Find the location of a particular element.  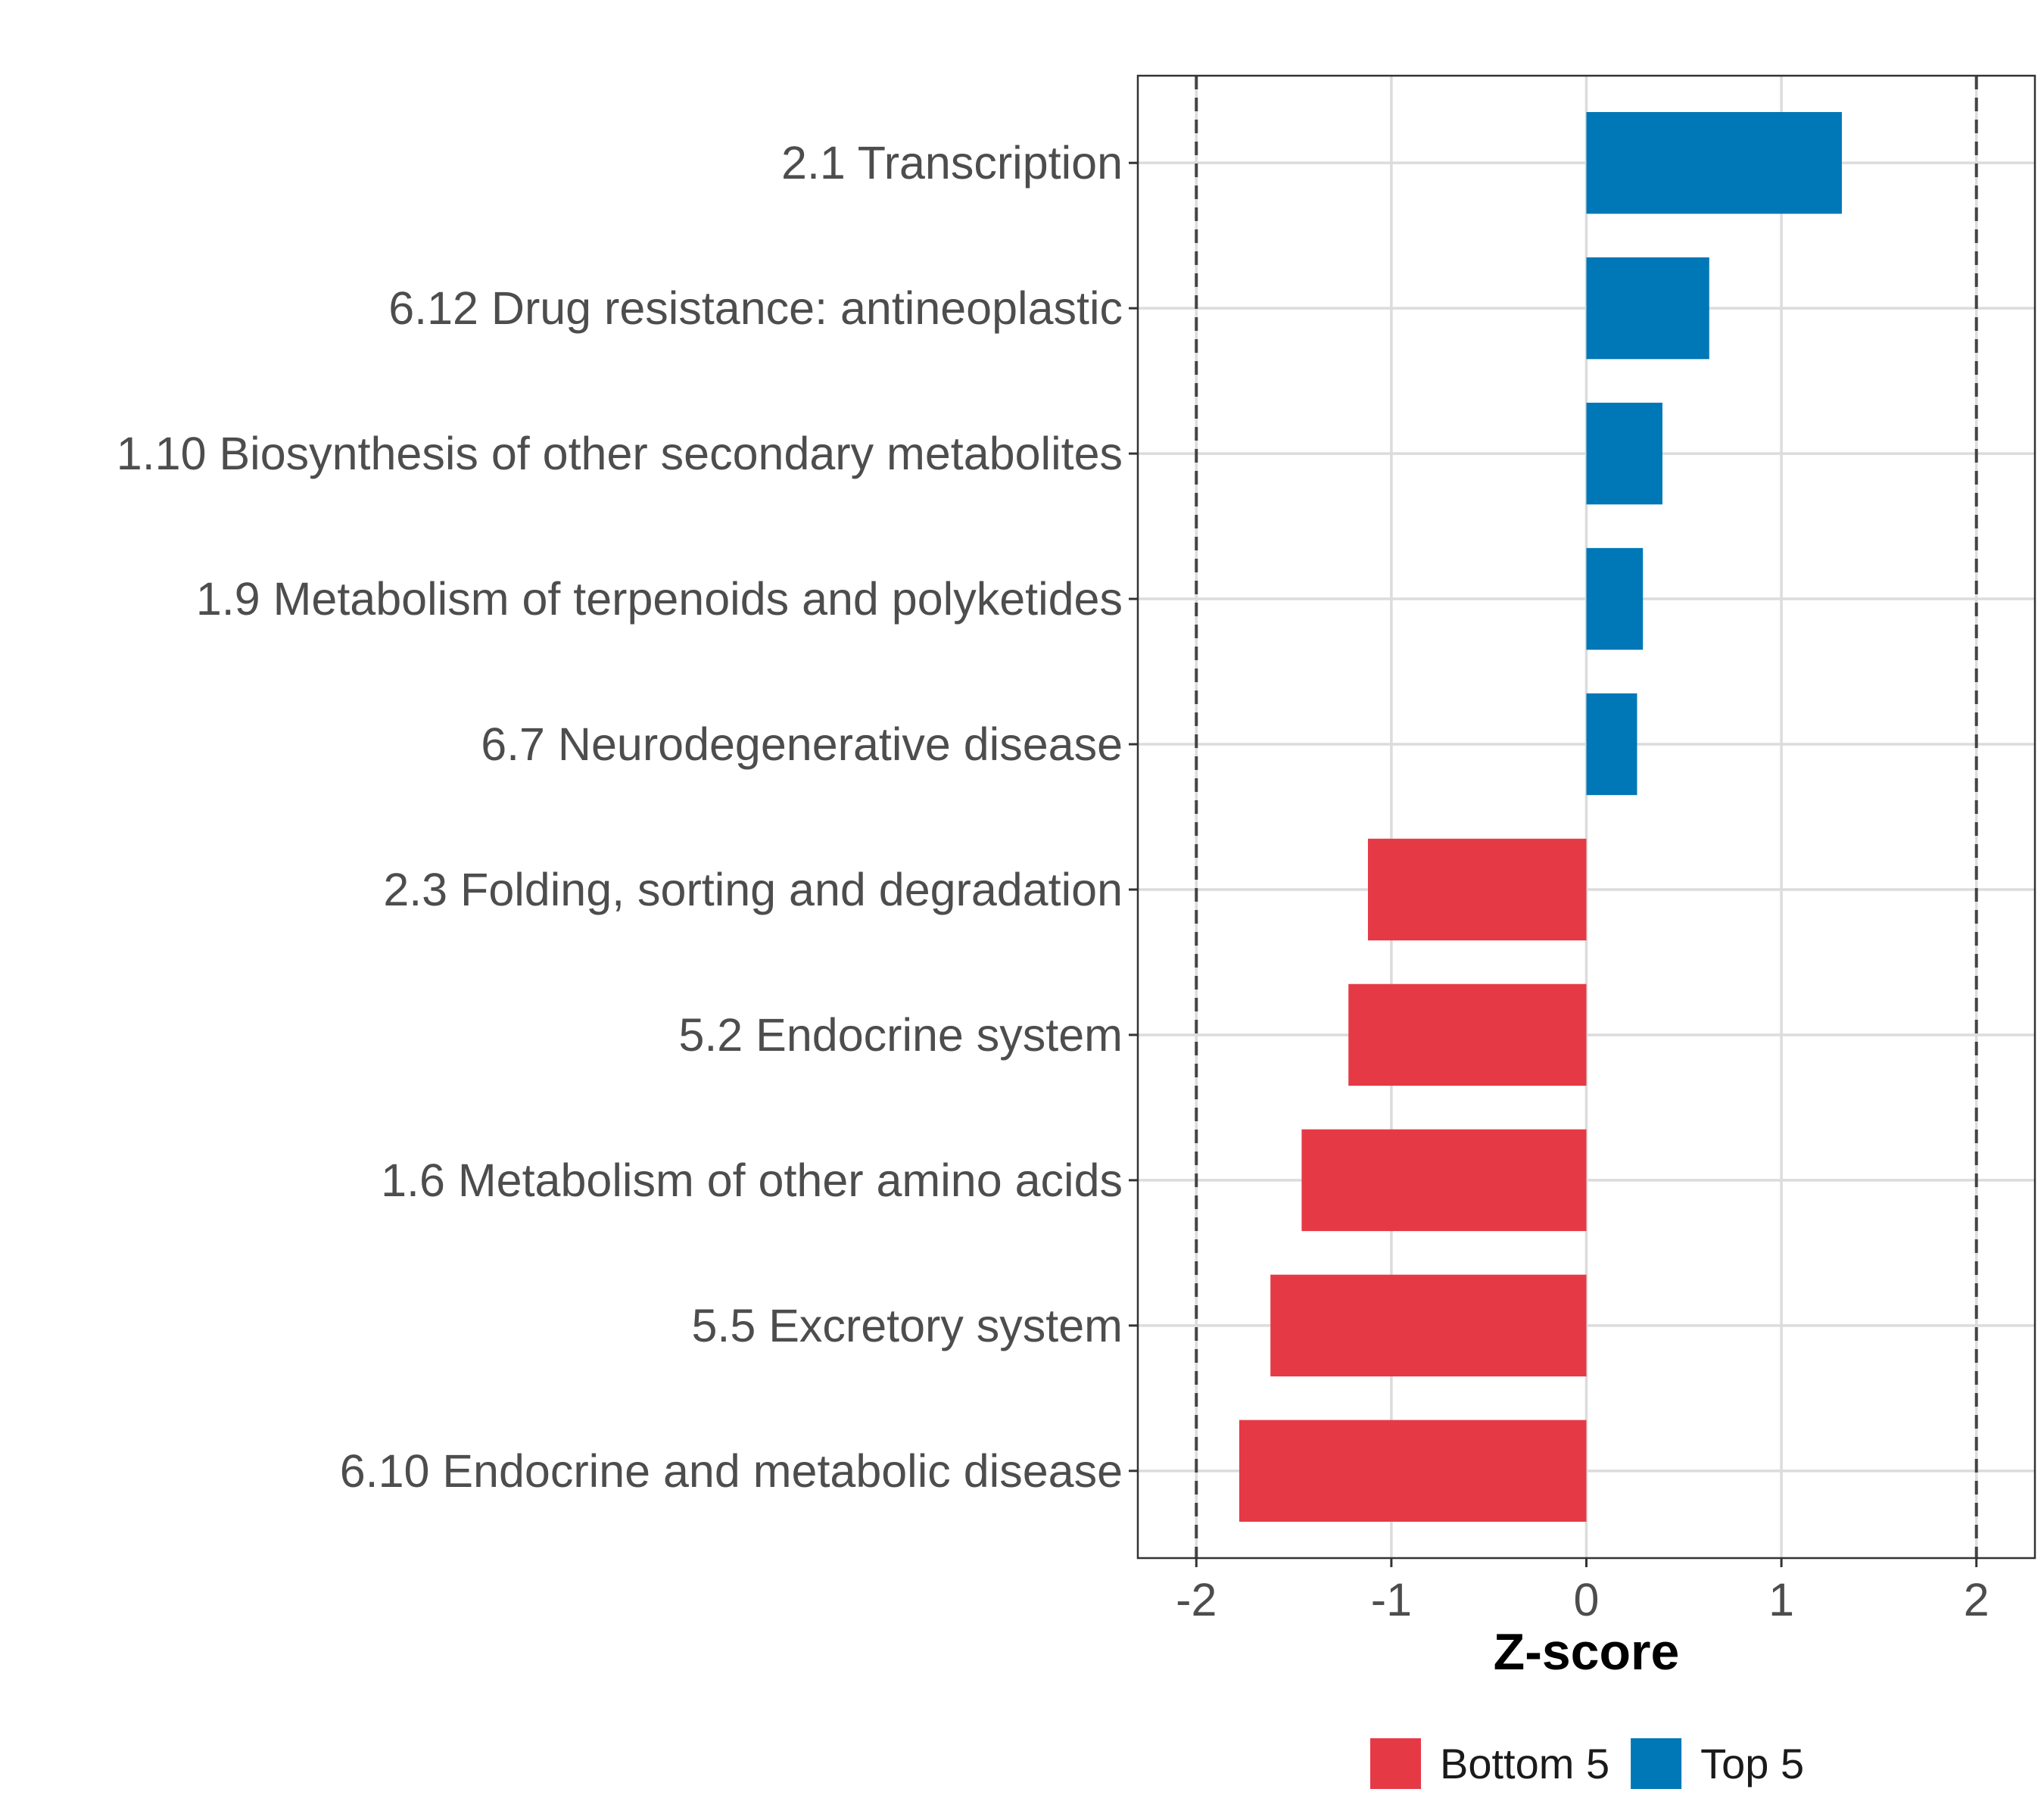

bar-1-6-metabolism-of-other-amino-acids is located at coordinates (1444, 1180).